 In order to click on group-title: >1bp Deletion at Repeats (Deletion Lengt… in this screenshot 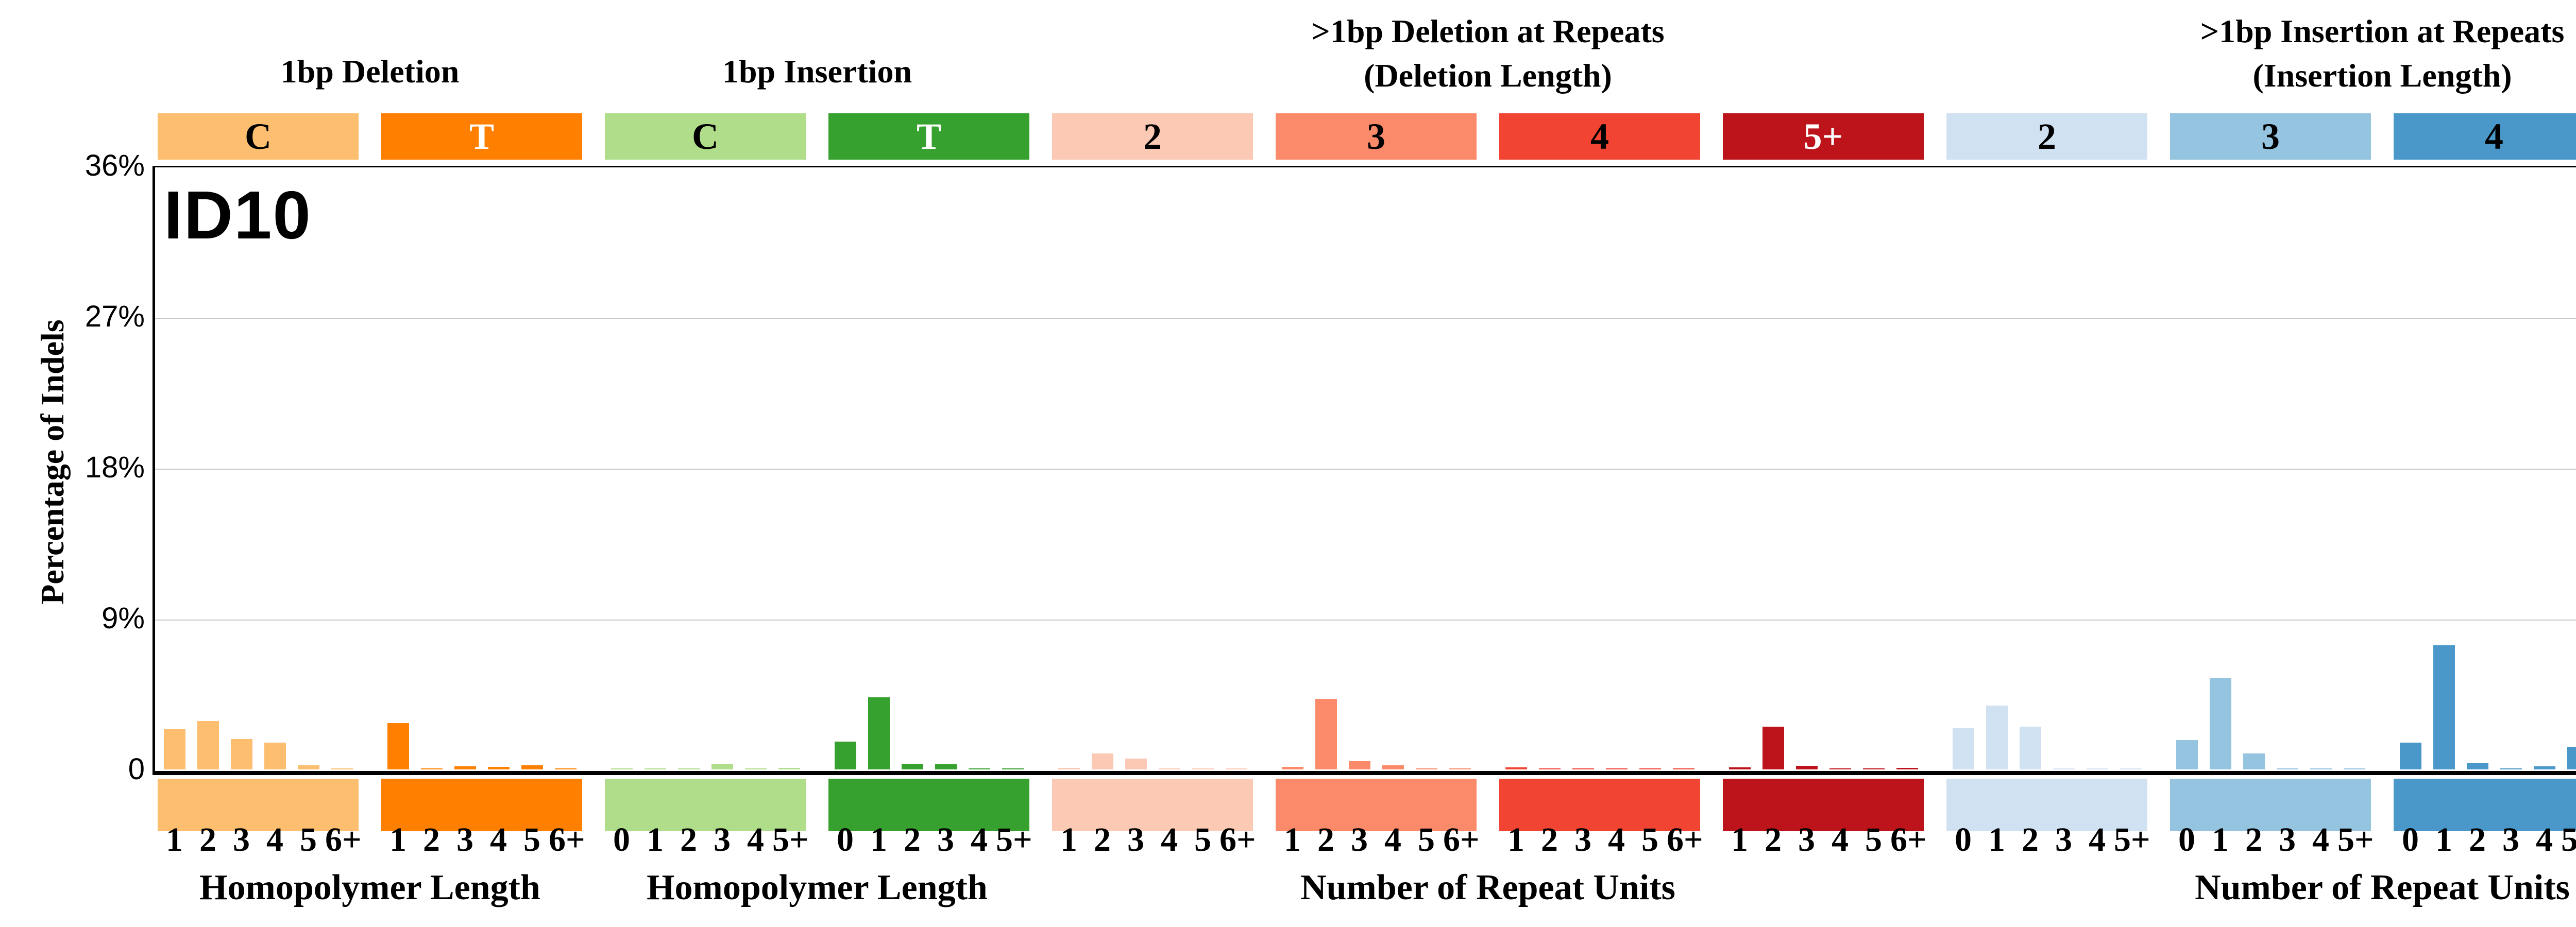, I will do `click(1488, 54)`.